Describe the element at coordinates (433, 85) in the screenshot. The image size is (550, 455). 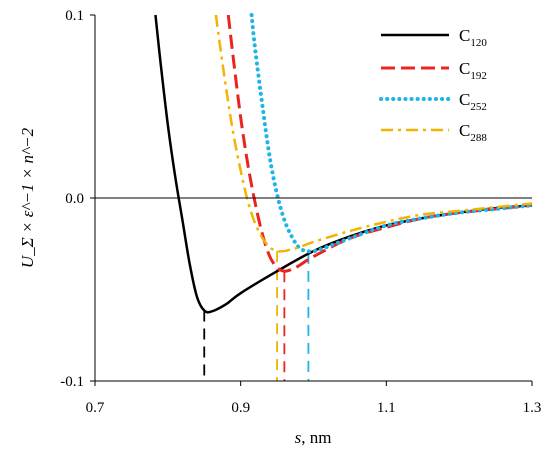
I see `legend: C120 C192 C252 C288` at that location.